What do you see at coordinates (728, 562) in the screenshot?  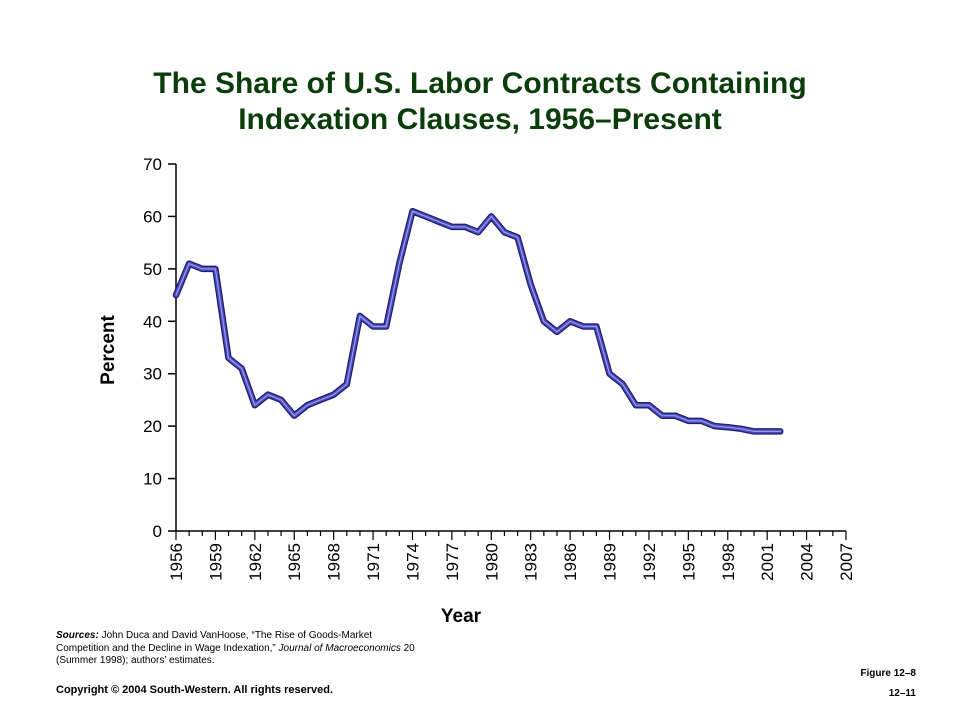 I see `x-tick-label-14: 1998` at bounding box center [728, 562].